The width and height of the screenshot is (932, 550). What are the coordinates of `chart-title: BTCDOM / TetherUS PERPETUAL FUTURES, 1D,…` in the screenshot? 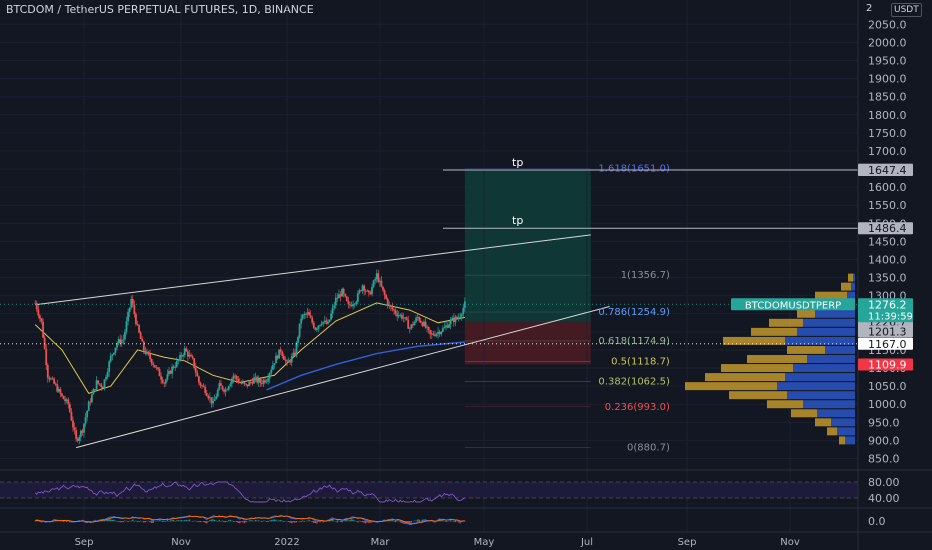 It's located at (160, 9).